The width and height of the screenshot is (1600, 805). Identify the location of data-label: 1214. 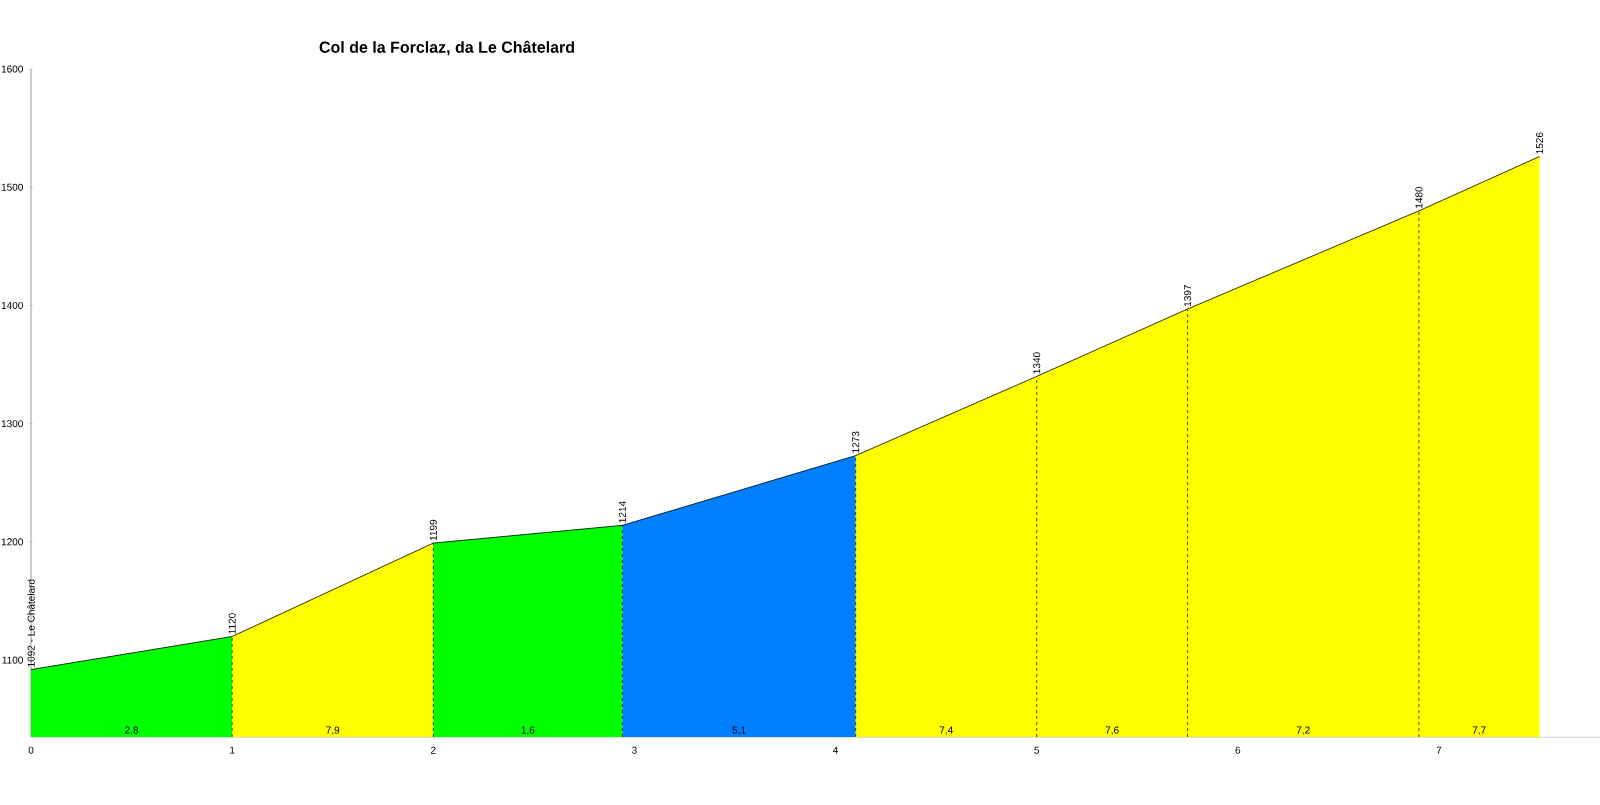
(622, 512).